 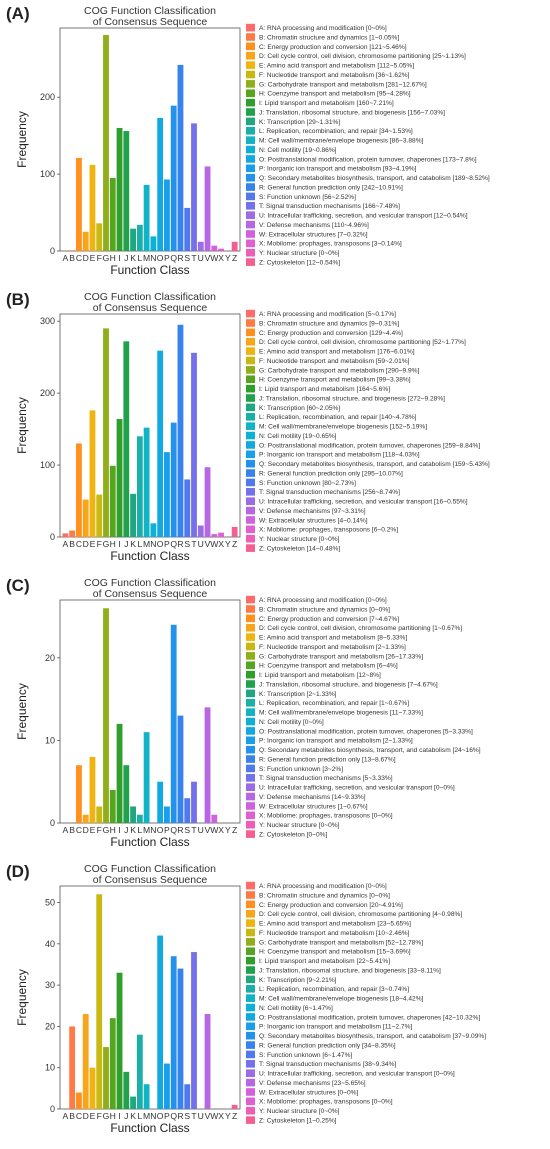 What do you see at coordinates (150, 711) in the screenshot?
I see `plot-frame` at bounding box center [150, 711].